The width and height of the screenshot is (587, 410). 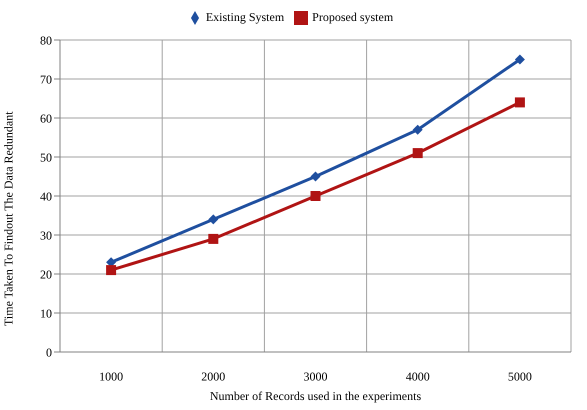 I want to click on y-tick-label: 50, so click(x=46, y=157).